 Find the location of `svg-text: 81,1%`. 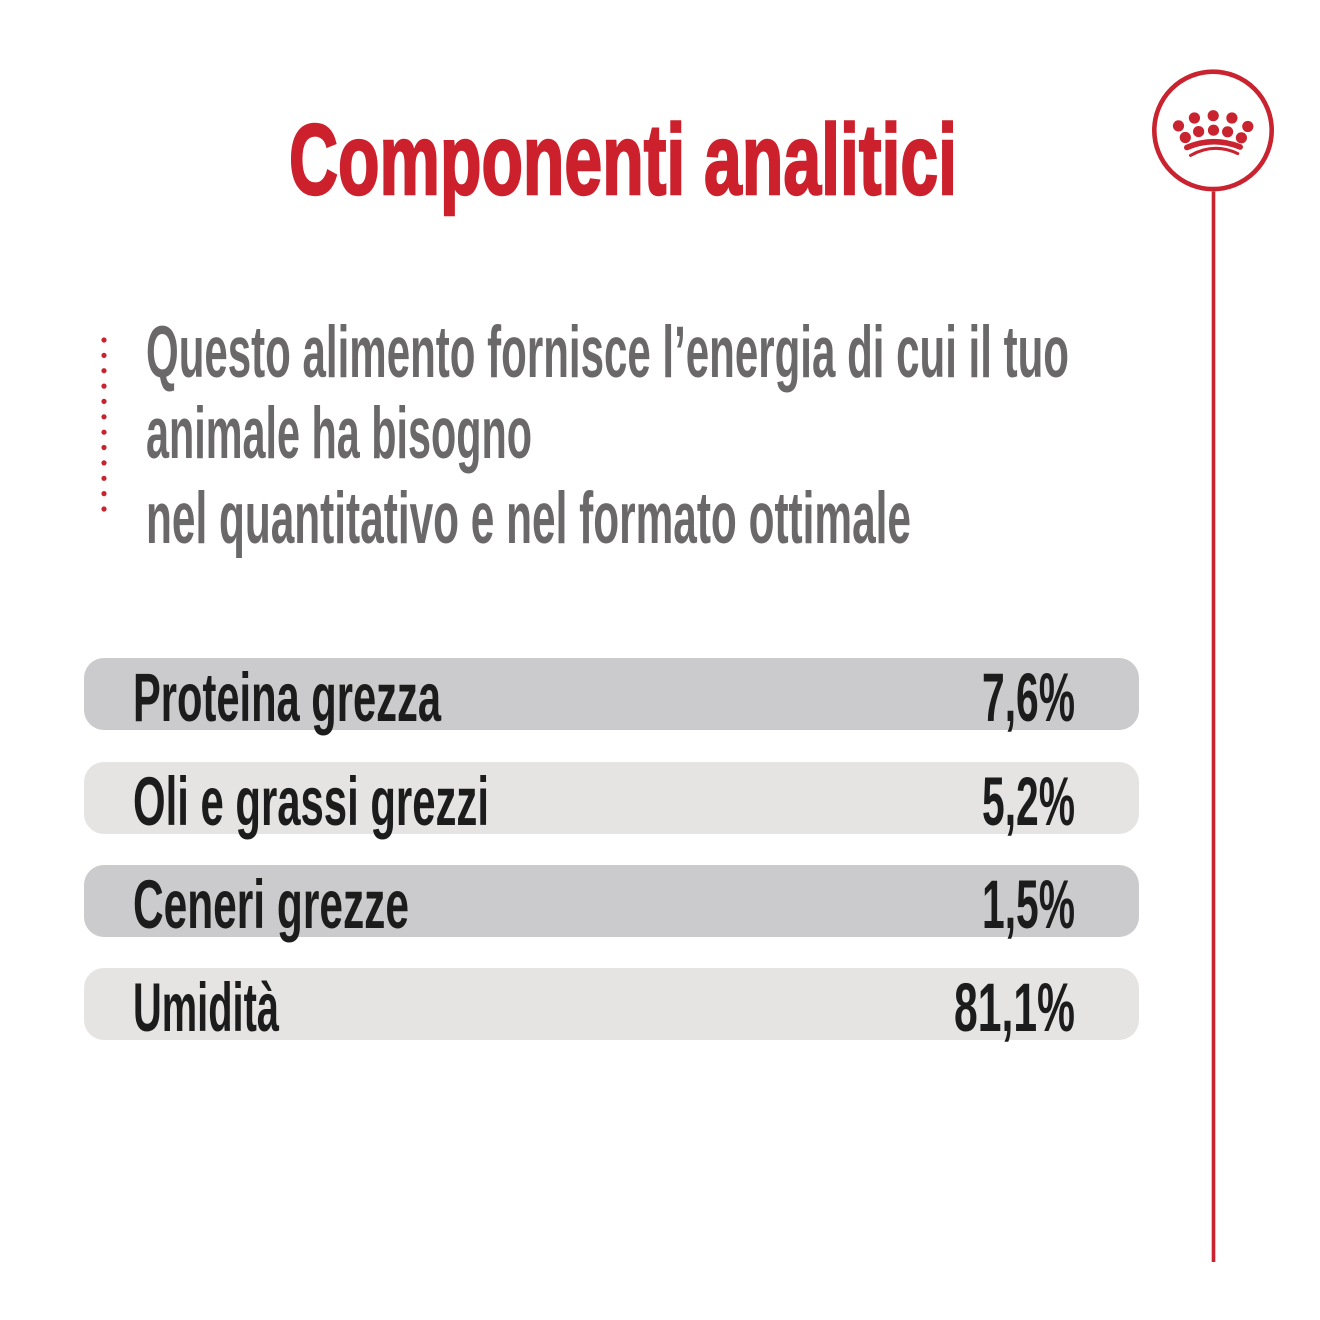

svg-text: 81,1% is located at coordinates (1014, 1007).